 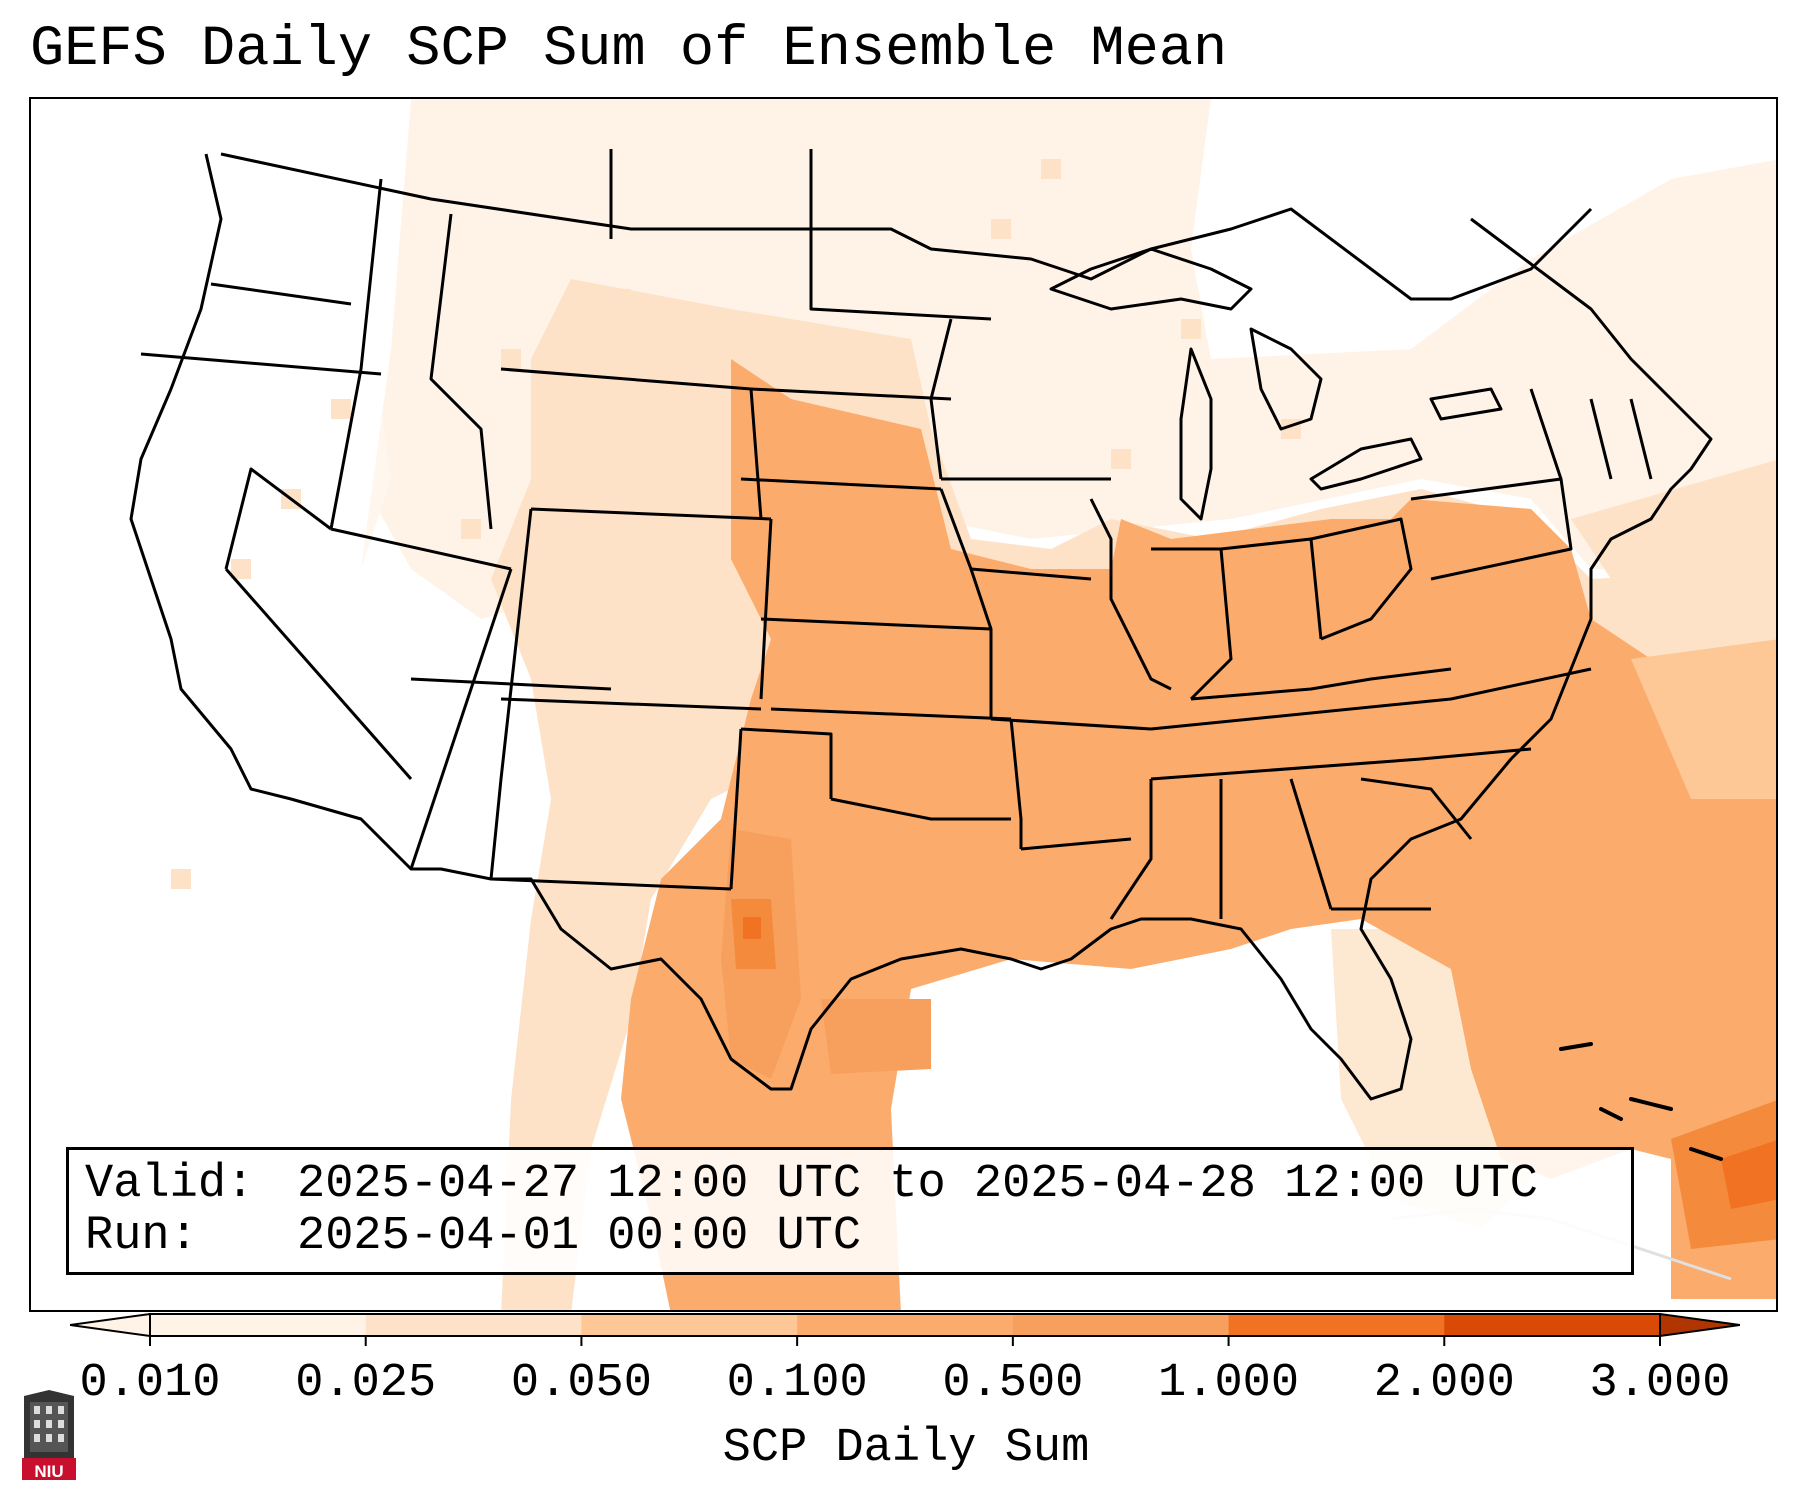 I want to click on run-row: Run: 2025-04-01 00:00 UTC, so click(x=473, y=1236).